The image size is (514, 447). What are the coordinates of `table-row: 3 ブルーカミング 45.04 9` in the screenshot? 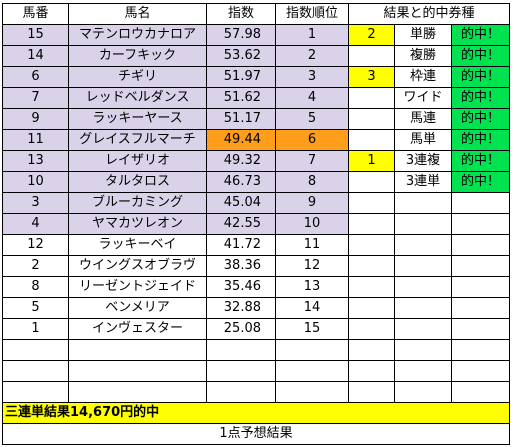 It's located at (256, 203).